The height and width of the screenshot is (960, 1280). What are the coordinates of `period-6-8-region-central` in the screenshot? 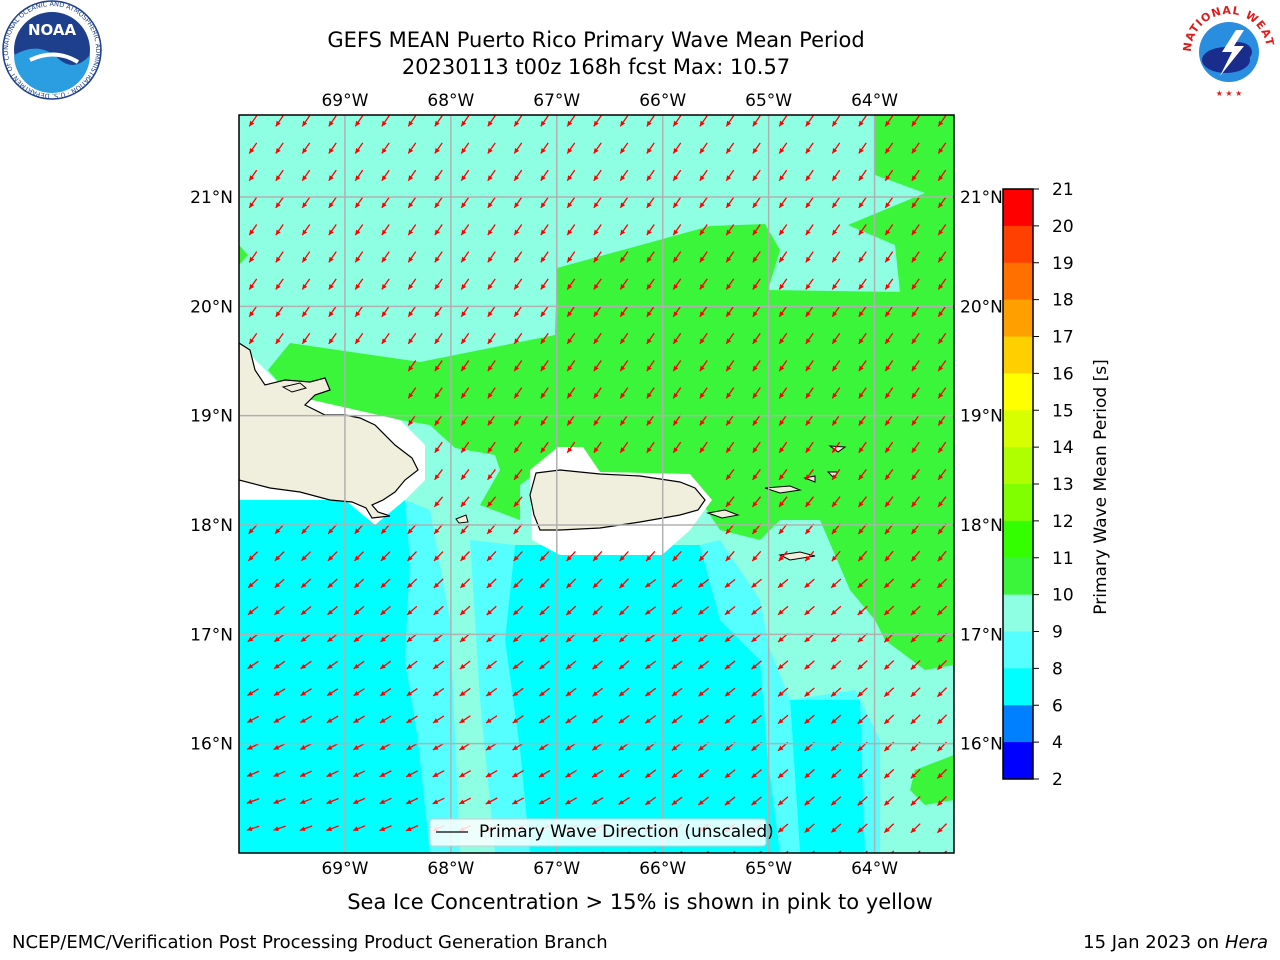 It's located at (642, 699).